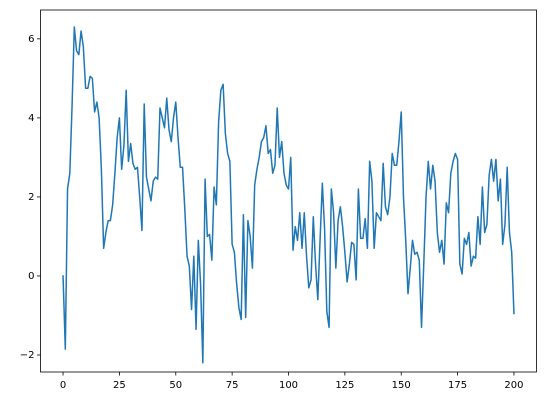  Describe the element at coordinates (63, 385) in the screenshot. I see `x-tick-label: 0` at that location.